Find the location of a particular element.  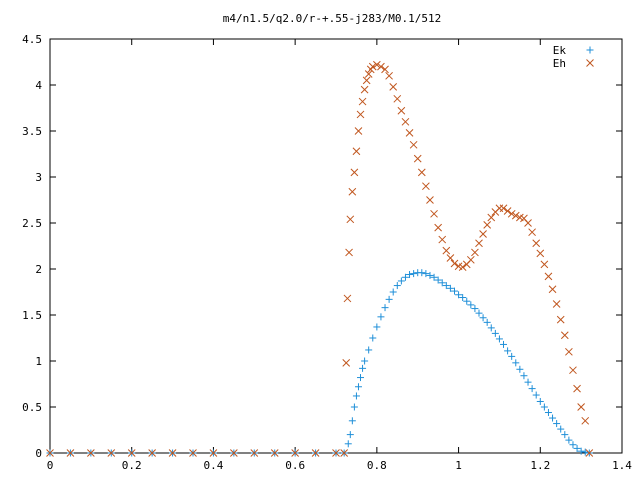

legend-marker-eh is located at coordinates (590, 63).